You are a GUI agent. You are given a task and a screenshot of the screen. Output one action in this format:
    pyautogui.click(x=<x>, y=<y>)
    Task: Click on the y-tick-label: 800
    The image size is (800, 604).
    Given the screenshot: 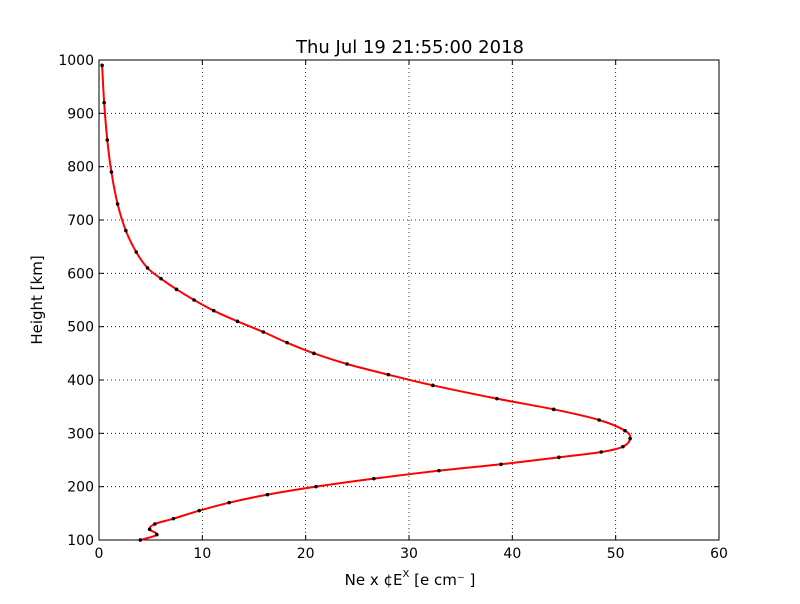 What is the action you would take?
    pyautogui.click(x=80, y=168)
    